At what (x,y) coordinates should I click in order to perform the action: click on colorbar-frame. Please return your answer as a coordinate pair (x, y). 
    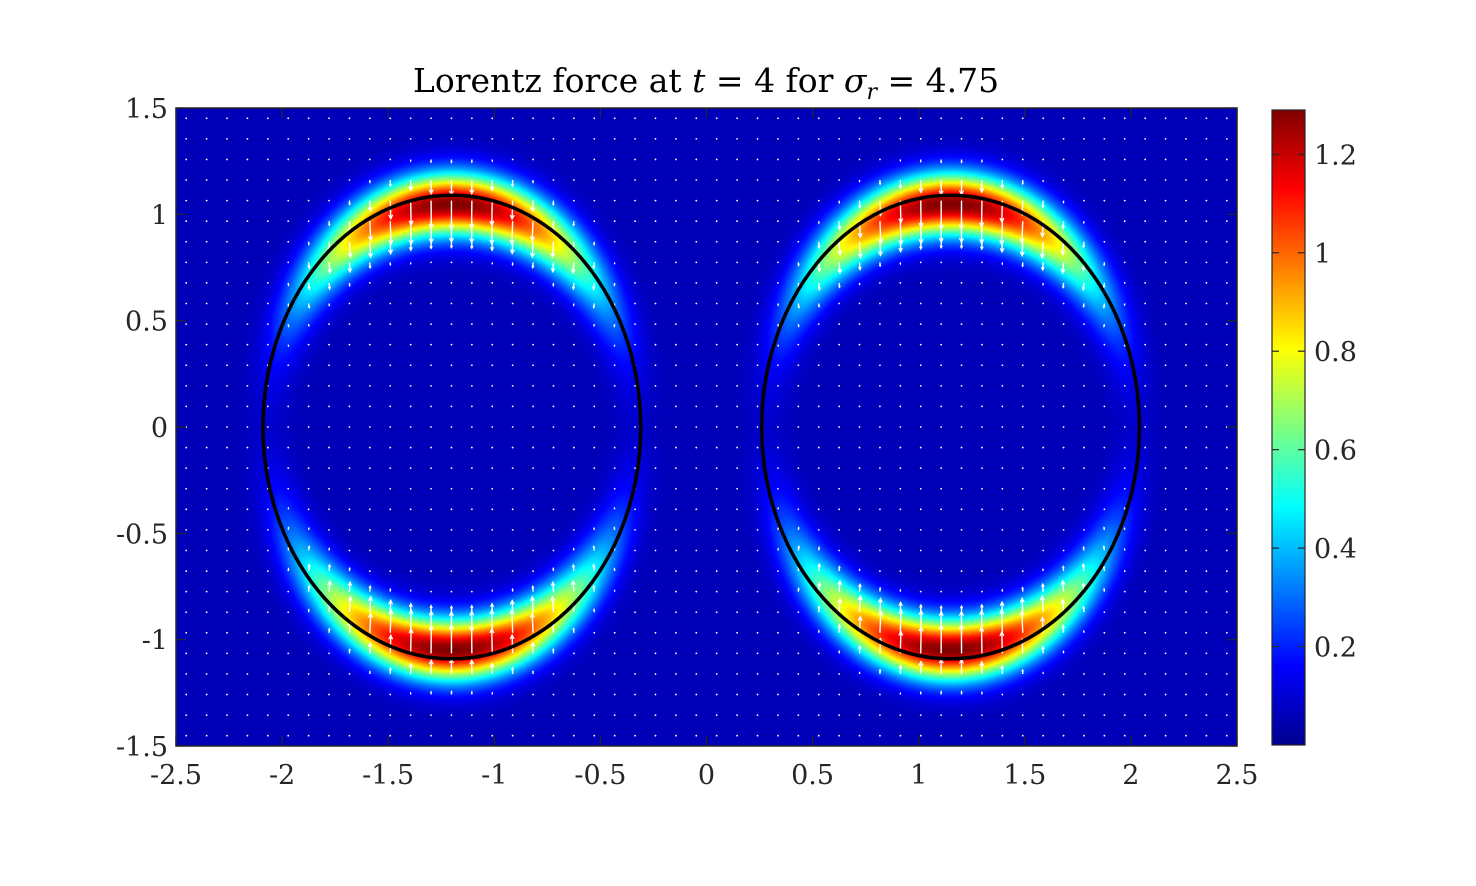
    Looking at the image, I should click on (1288, 427).